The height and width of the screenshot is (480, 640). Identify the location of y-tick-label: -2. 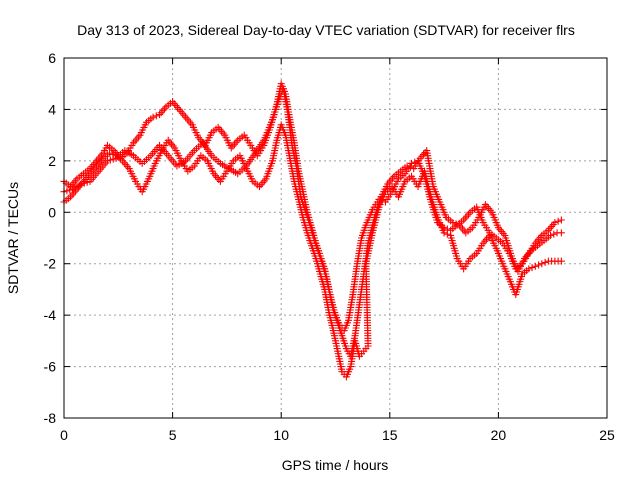
(50, 264).